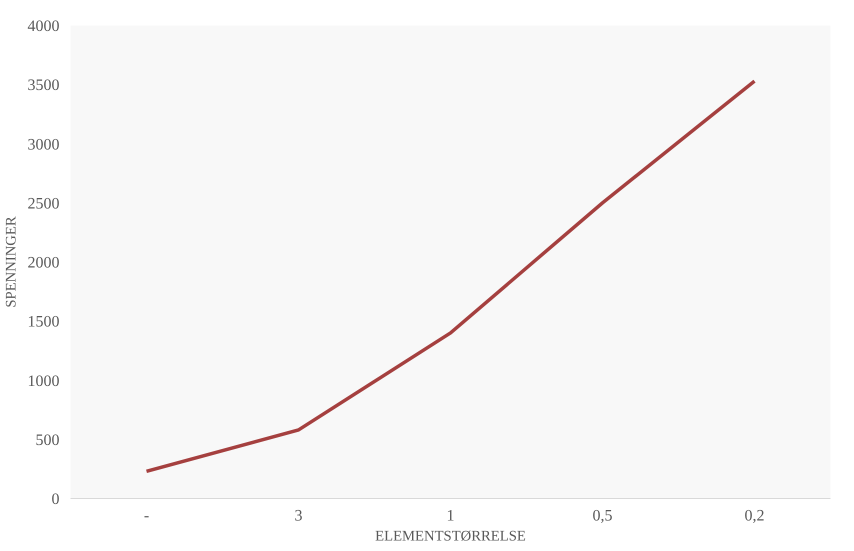  I want to click on y-tick-label: 500, so click(48, 440).